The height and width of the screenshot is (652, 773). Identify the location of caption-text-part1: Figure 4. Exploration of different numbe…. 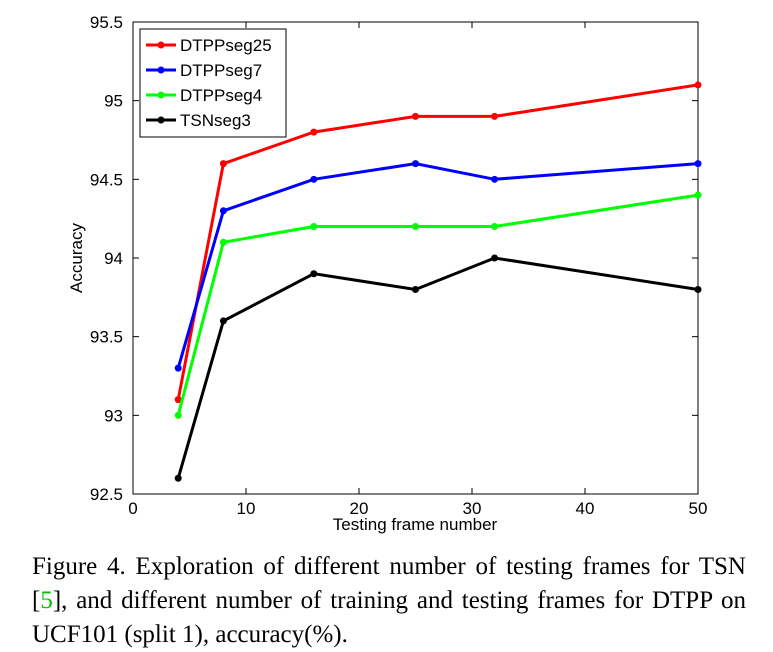
(389, 583).